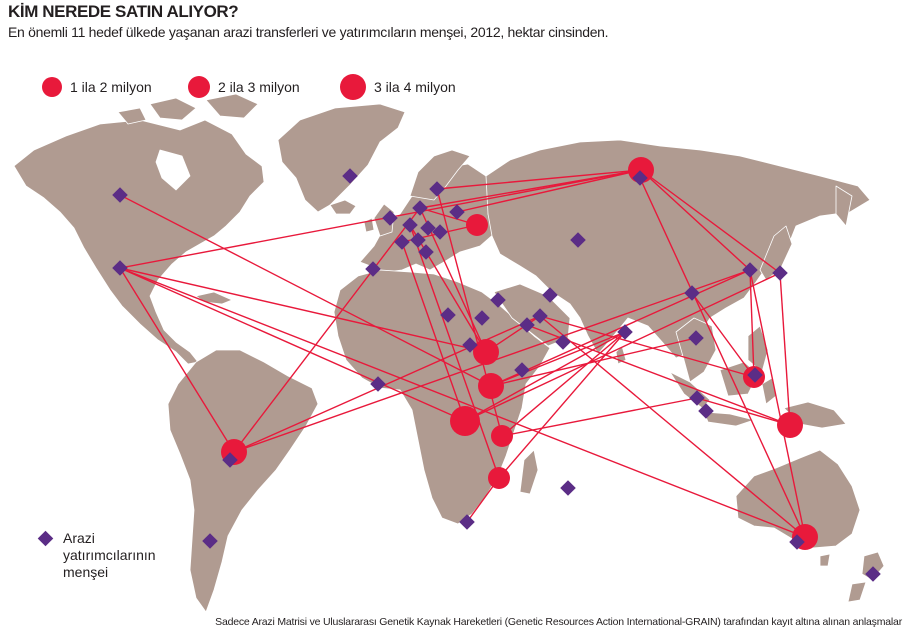 The image size is (908, 632). Describe the element at coordinates (798, 499) in the screenshot. I see `australia` at that location.